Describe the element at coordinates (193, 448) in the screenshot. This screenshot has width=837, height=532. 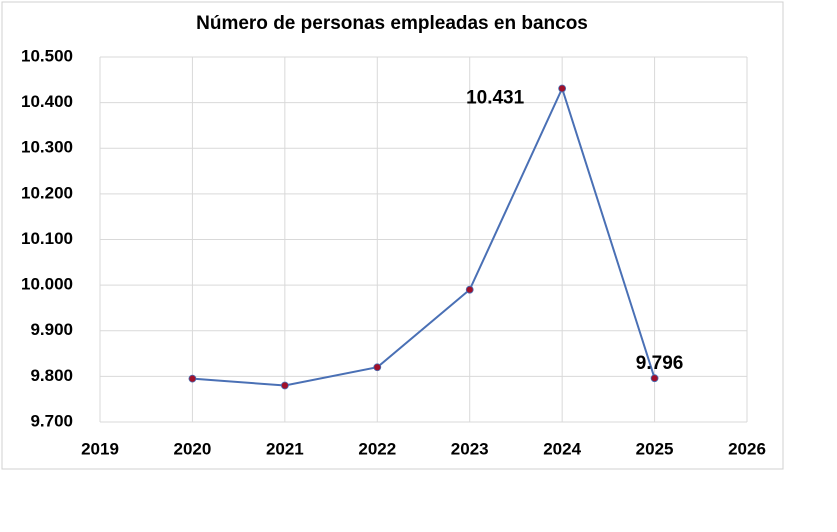
I see `x-tick-label: 2020` at that location.